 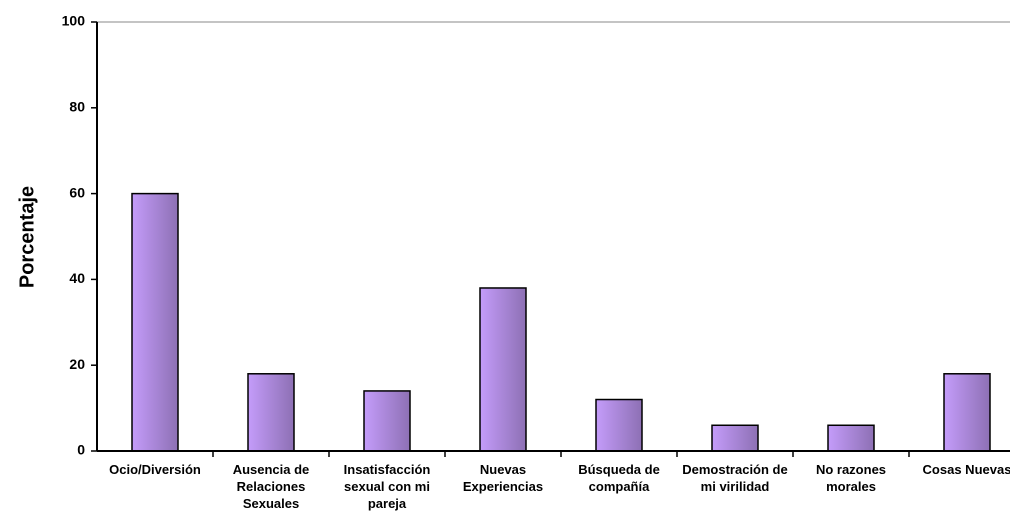 I want to click on x-tick-label: Demostración de mi virilidad, so click(x=735, y=478).